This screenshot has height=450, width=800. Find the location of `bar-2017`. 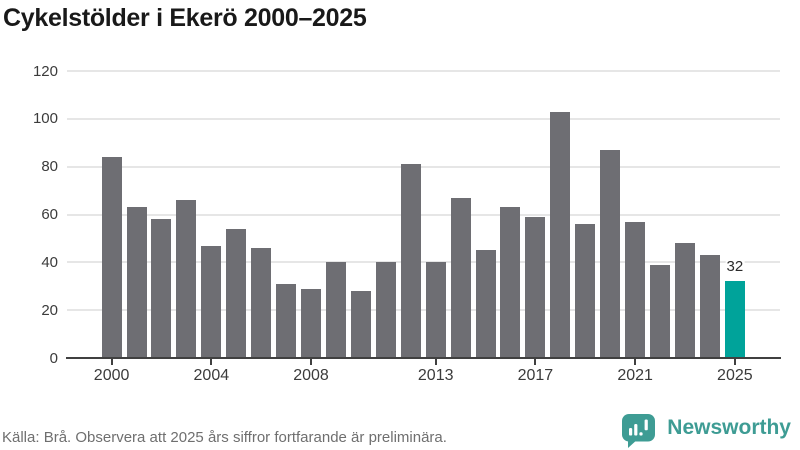

bar-2017 is located at coordinates (535, 287).